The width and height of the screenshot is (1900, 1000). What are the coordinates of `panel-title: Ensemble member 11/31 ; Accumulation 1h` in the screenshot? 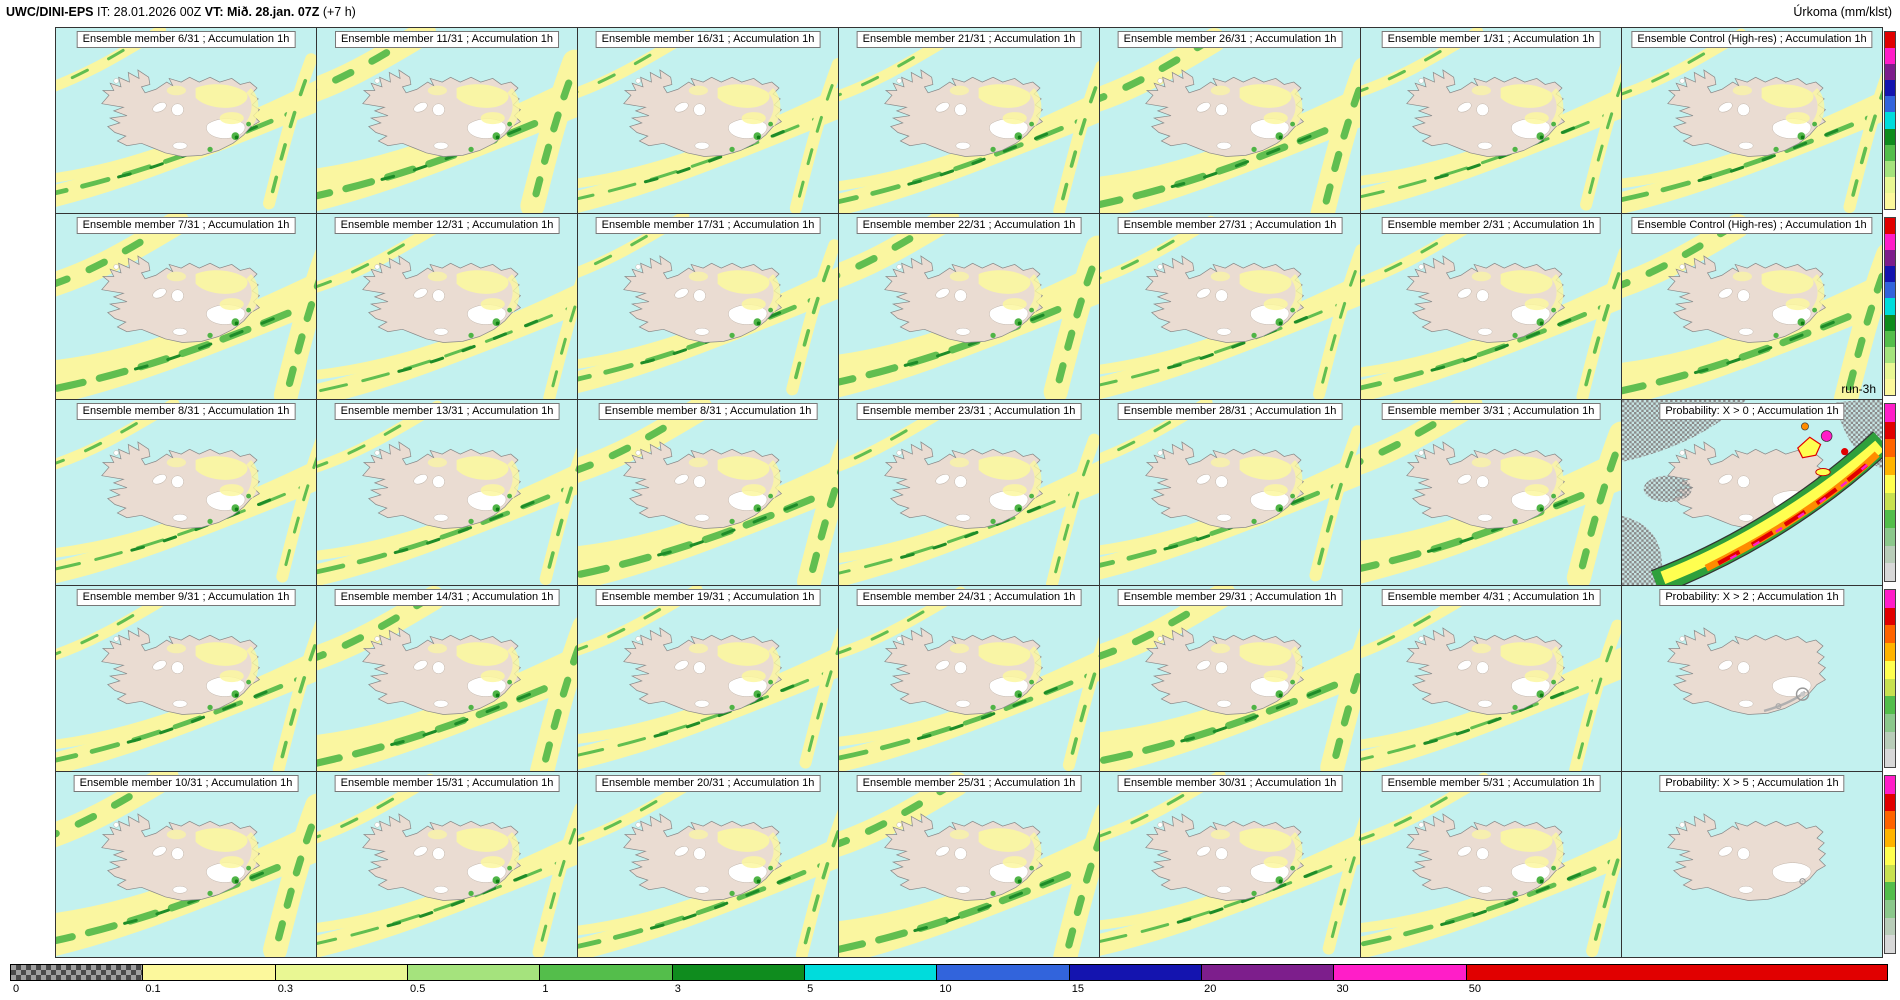 It's located at (447, 39).